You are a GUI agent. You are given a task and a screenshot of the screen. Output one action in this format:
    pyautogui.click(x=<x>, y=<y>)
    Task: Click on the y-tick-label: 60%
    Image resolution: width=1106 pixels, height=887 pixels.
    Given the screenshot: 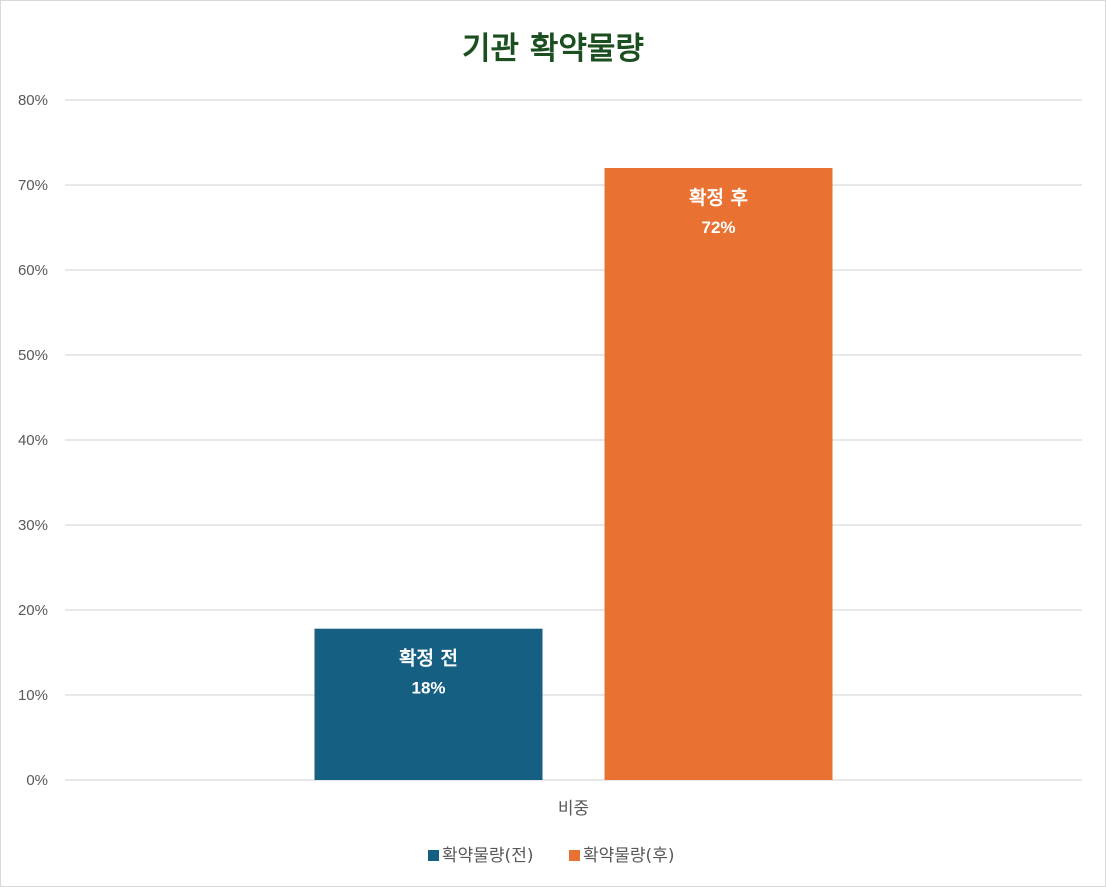 What is the action you would take?
    pyautogui.click(x=33, y=270)
    